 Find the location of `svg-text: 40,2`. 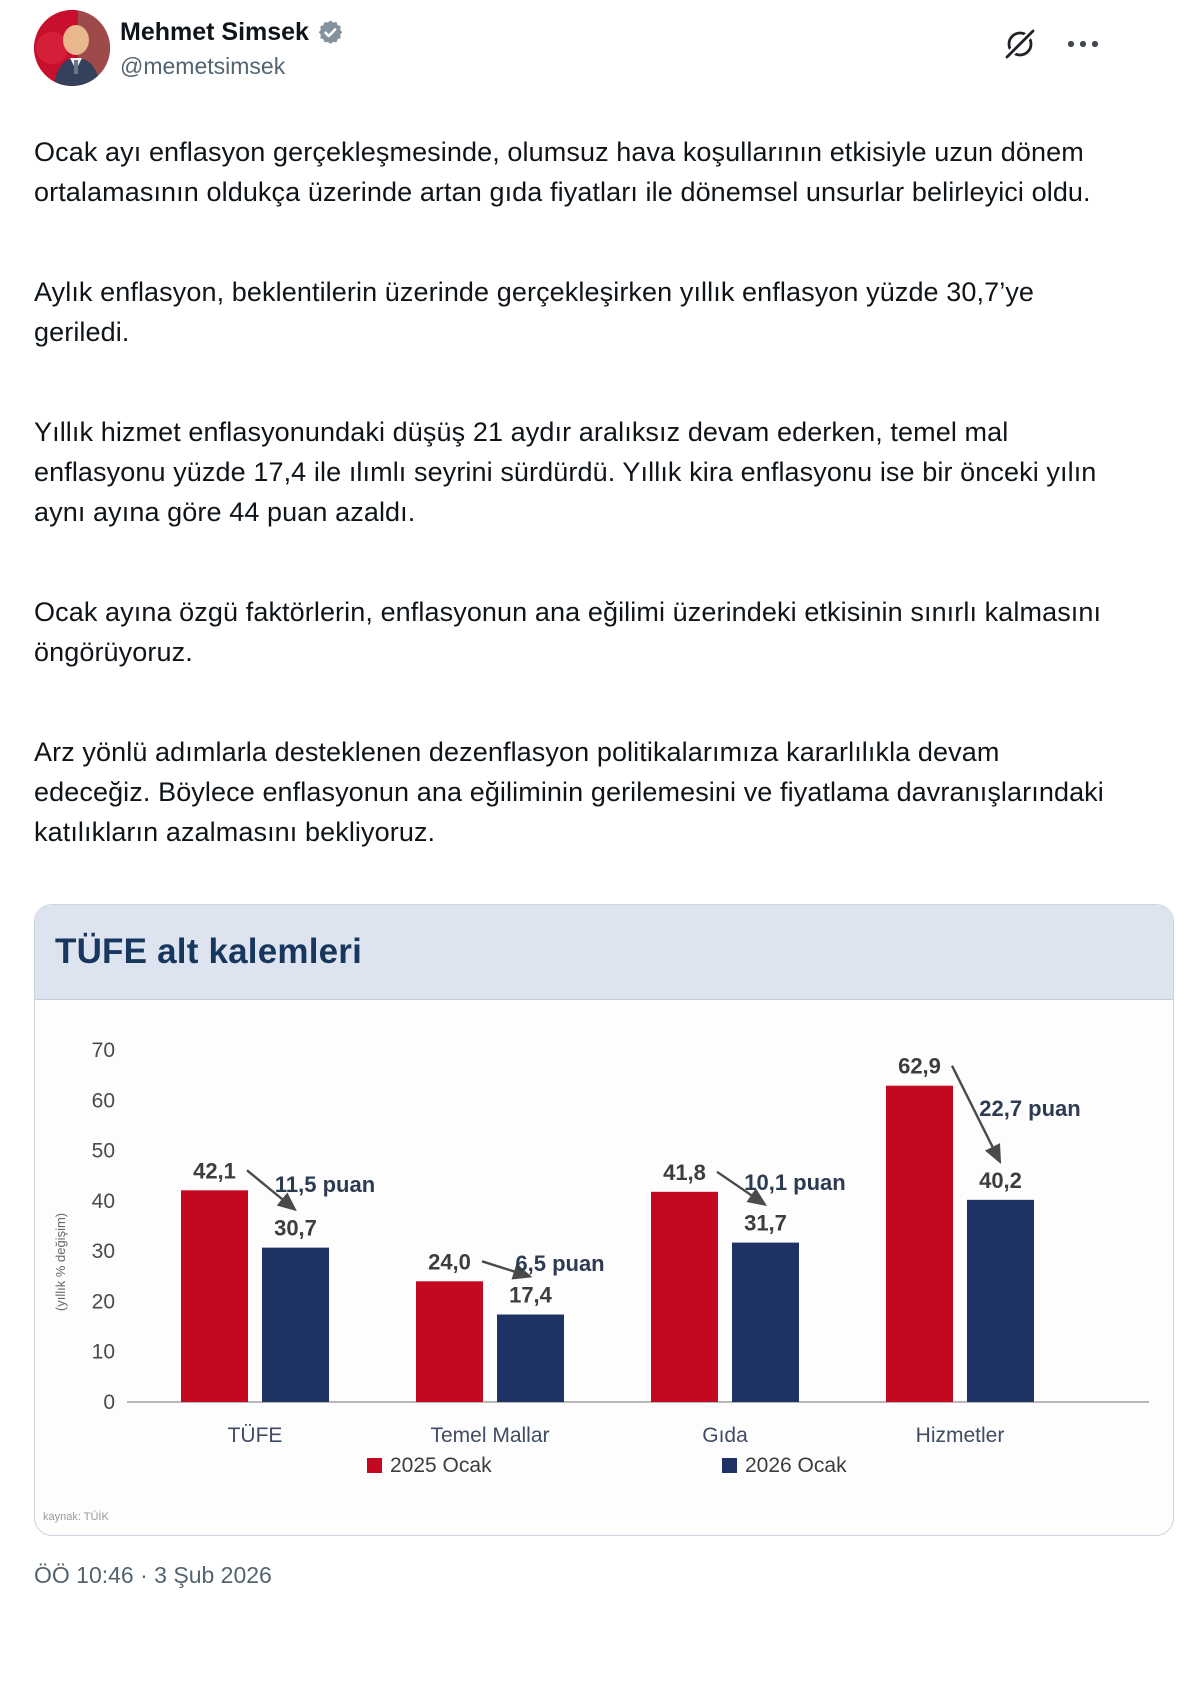

svg-text: 40,2 is located at coordinates (1000, 1180).